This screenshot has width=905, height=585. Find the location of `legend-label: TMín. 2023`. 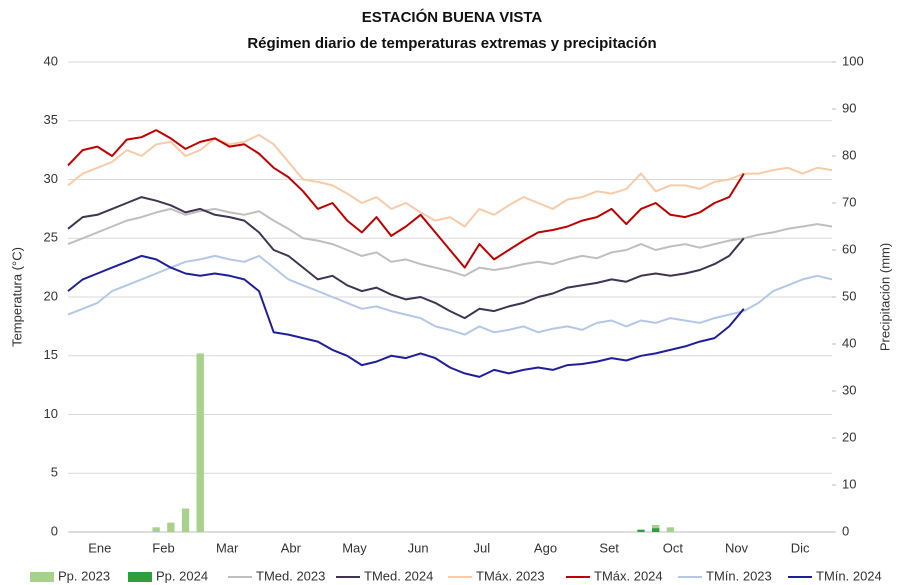

legend-label: TMín. 2023 is located at coordinates (739, 575).